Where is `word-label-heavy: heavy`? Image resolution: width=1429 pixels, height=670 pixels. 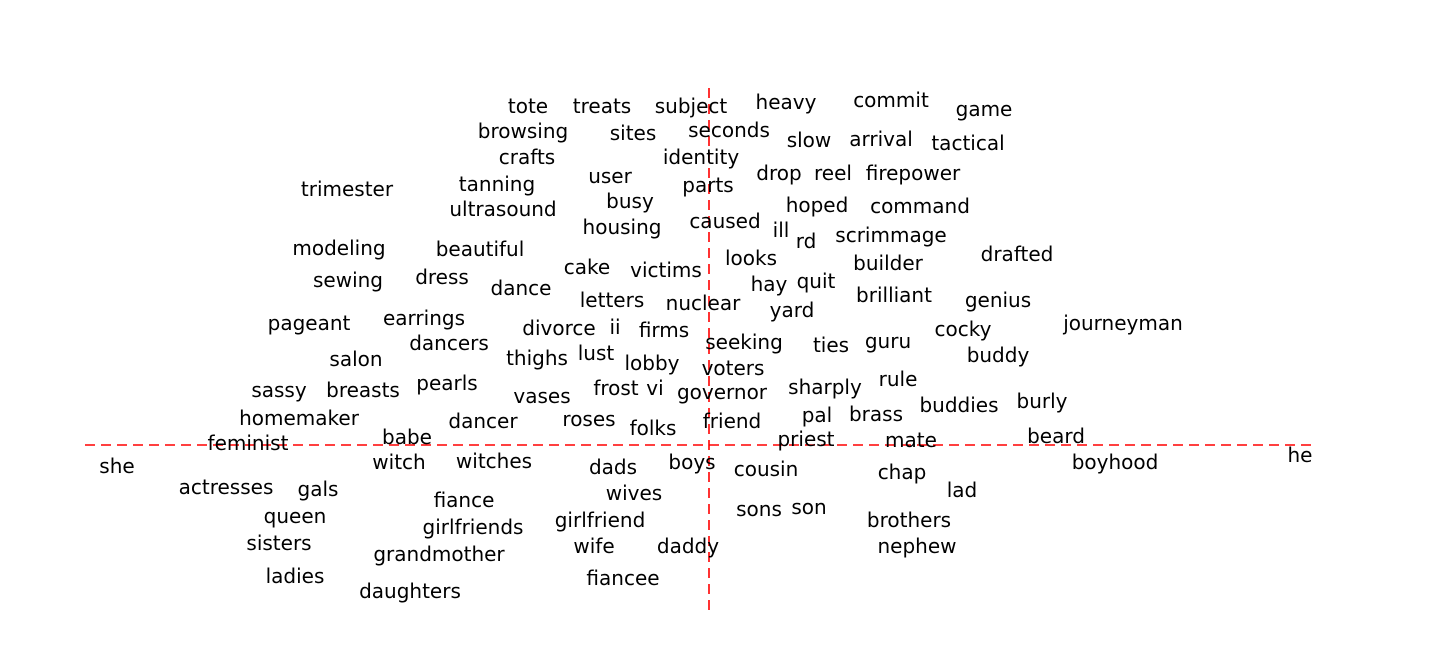 word-label-heavy: heavy is located at coordinates (786, 102).